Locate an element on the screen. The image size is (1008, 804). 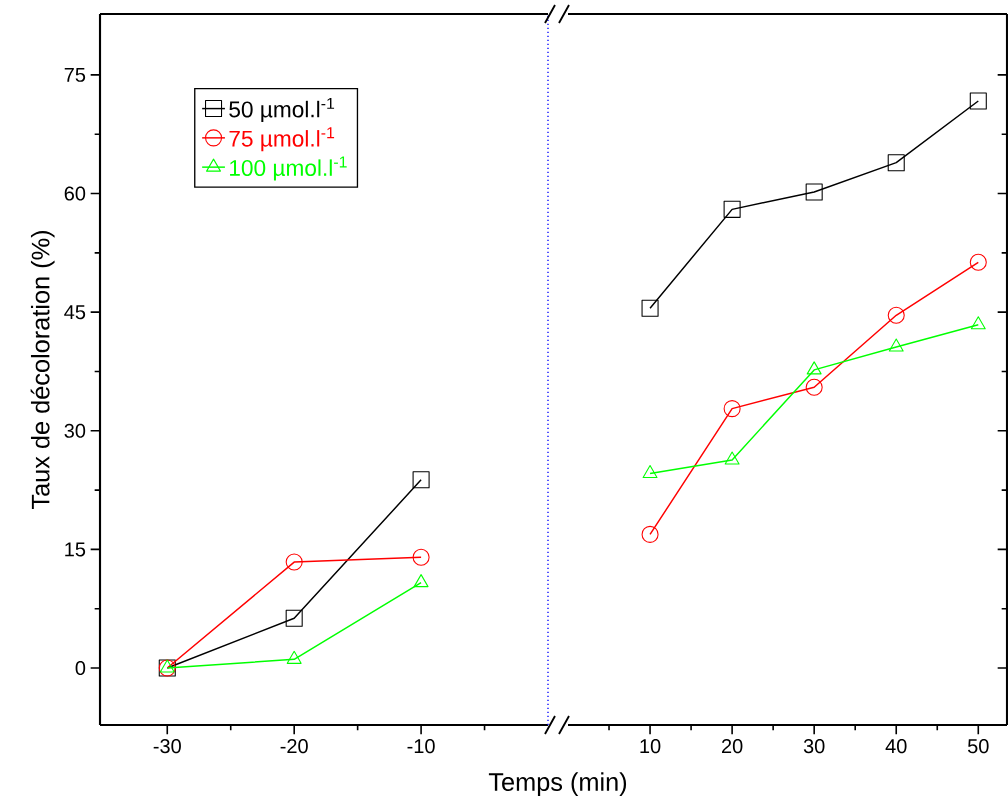
y-tick-label: 30 is located at coordinates (75, 430).